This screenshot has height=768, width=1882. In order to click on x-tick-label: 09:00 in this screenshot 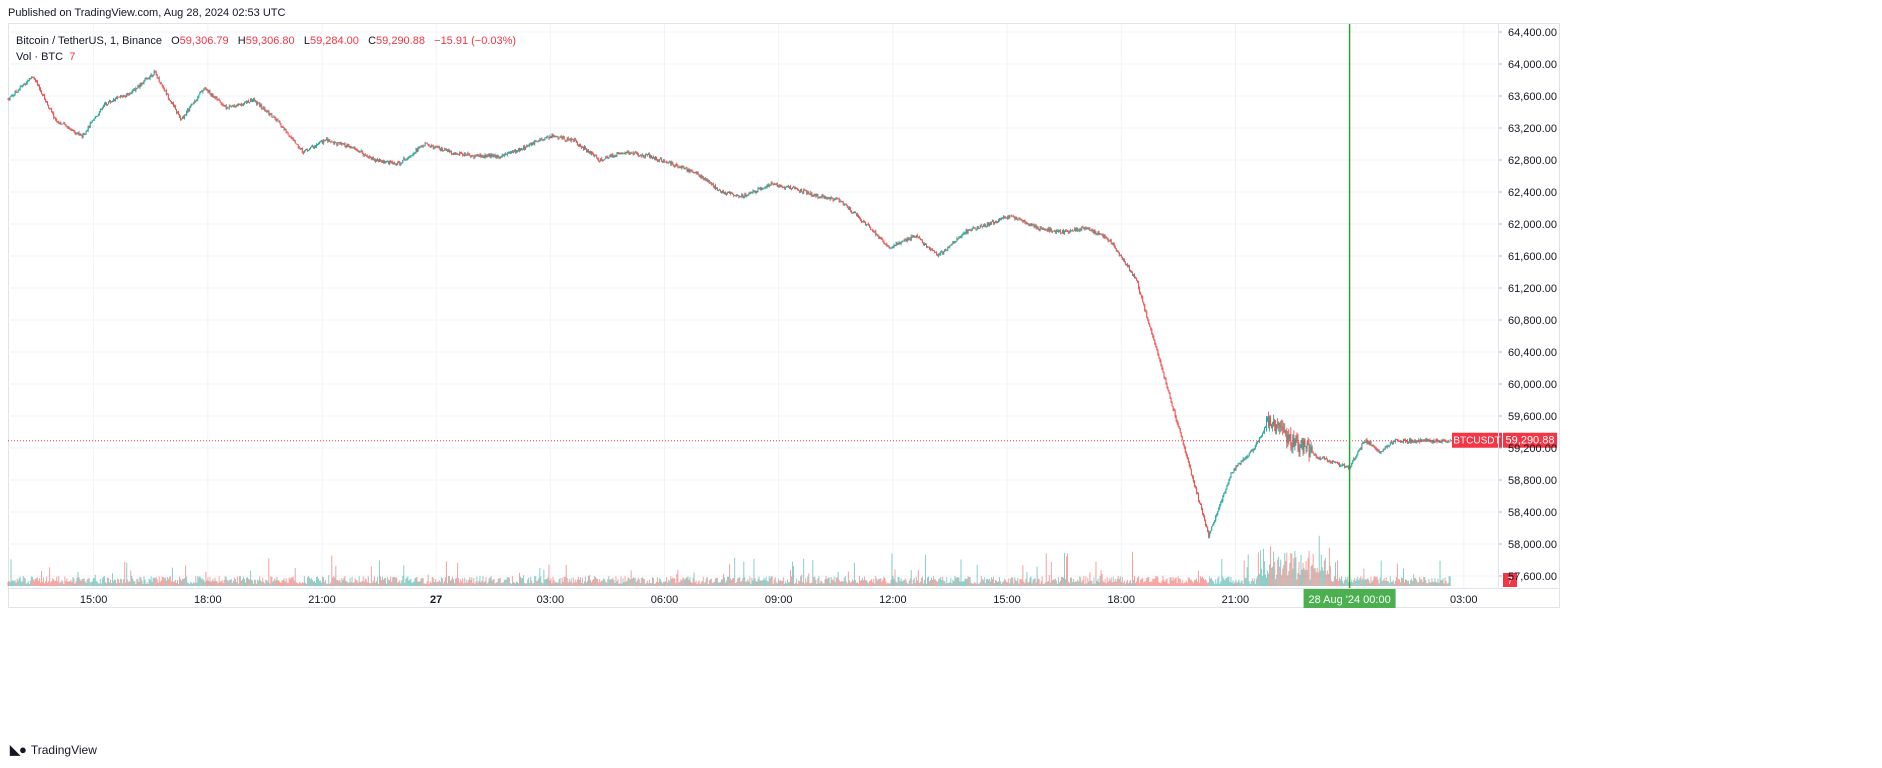, I will do `click(779, 600)`.